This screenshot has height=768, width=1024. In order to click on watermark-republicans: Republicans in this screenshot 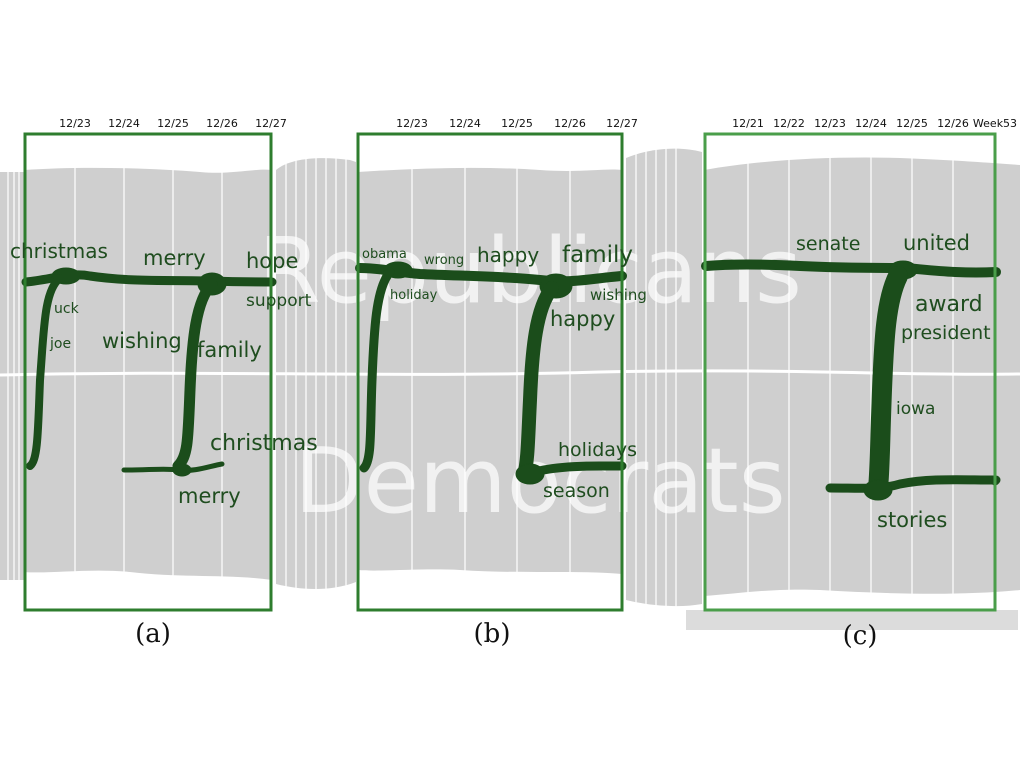, I will do `click(530, 271)`.